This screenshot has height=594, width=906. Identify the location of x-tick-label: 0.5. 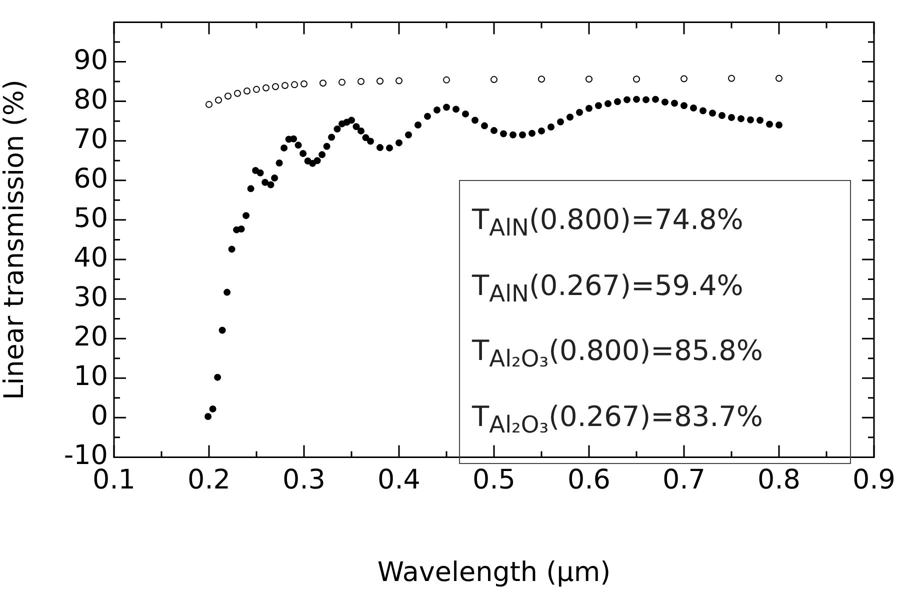
(494, 480).